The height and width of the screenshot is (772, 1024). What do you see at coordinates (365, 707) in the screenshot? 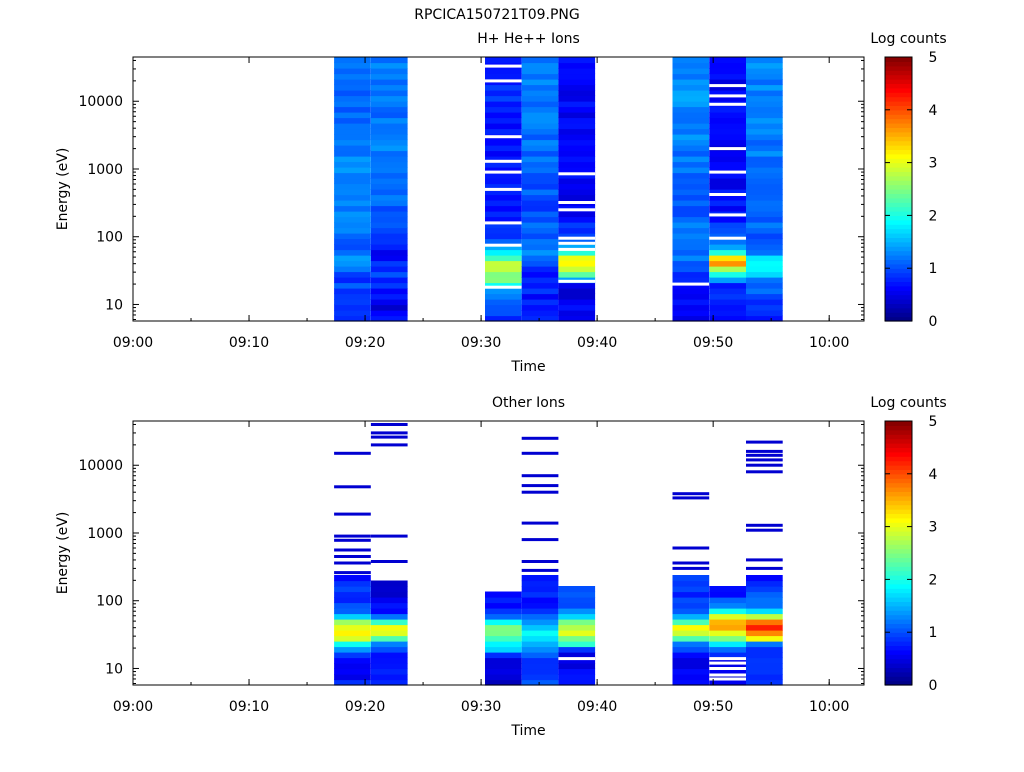
I see `x-tick-label: 09:20` at bounding box center [365, 707].